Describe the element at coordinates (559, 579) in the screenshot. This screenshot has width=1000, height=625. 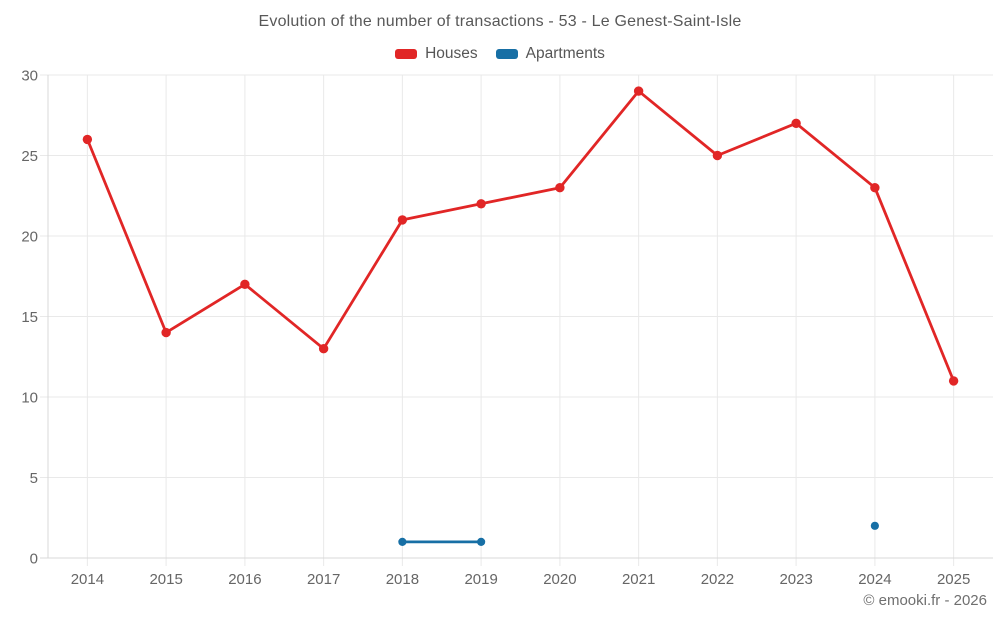
I see `x-tick-label-2020: 2020` at that location.